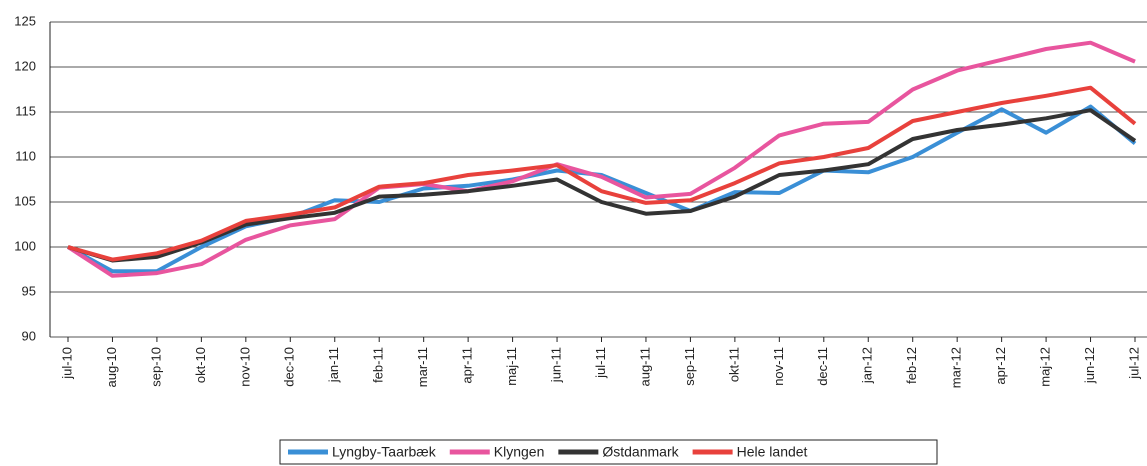 Image resolution: width=1147 pixels, height=466 pixels. I want to click on x-tick-label: jun-11, so click(555, 365).